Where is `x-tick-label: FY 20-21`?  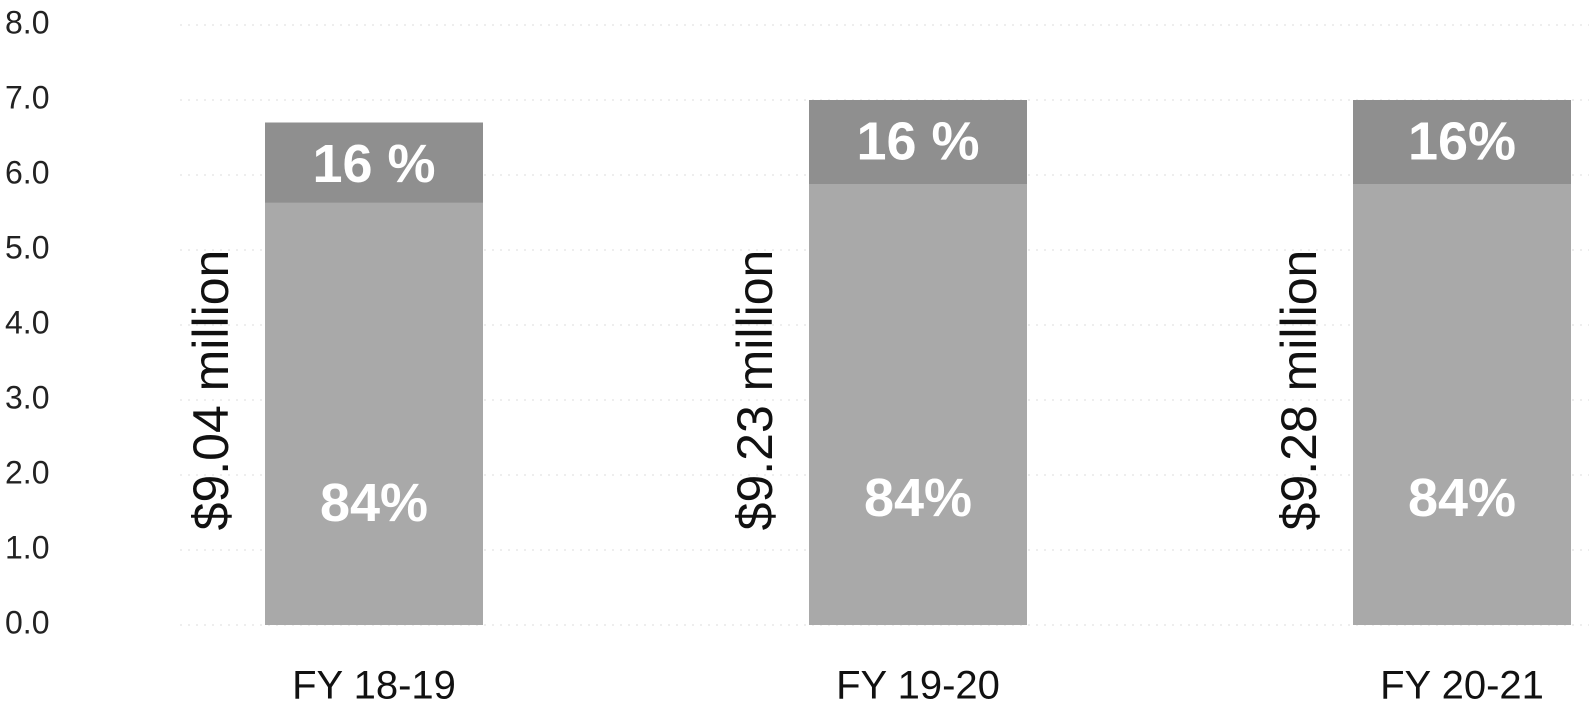 x-tick-label: FY 20-21 is located at coordinates (1462, 686).